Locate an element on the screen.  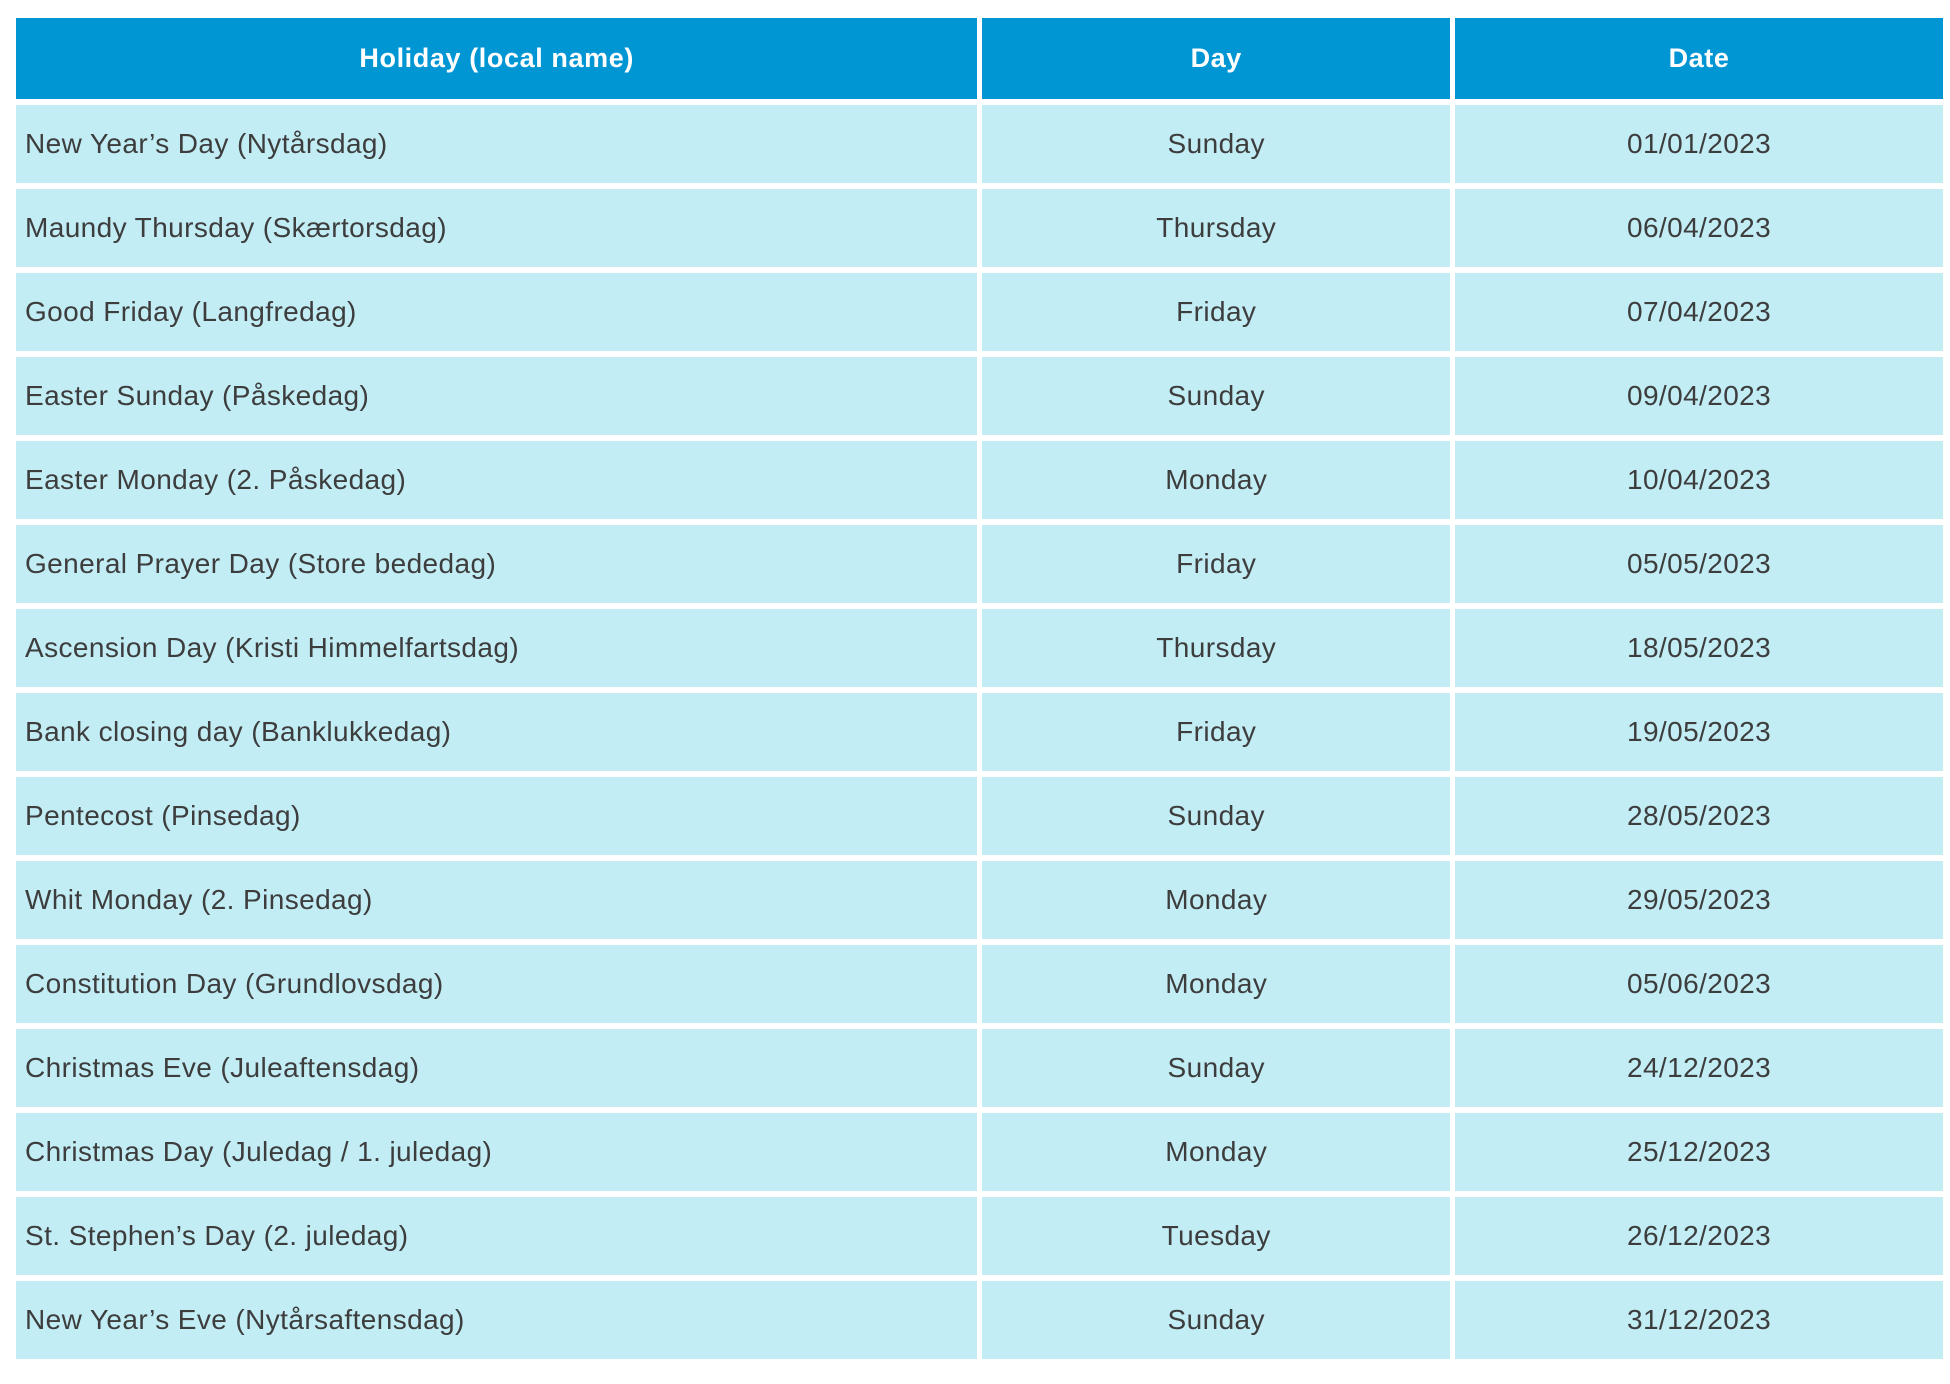
date-cell: 10/04/2023 is located at coordinates (1699, 480).